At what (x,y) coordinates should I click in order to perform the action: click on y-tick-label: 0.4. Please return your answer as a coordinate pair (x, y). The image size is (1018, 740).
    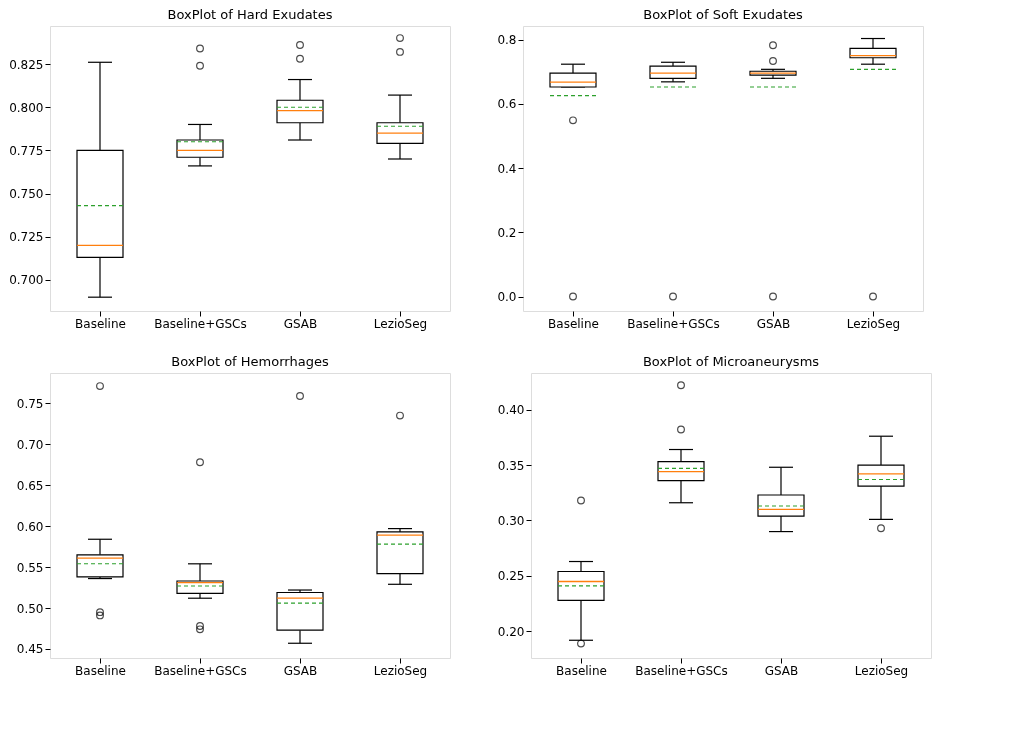
    Looking at the image, I should click on (507, 168).